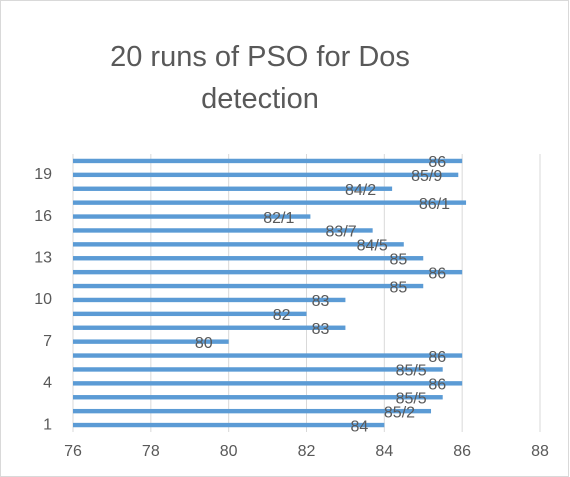 The image size is (570, 477). Describe the element at coordinates (47, 341) in the screenshot. I see `y-tick-label: 7` at that location.